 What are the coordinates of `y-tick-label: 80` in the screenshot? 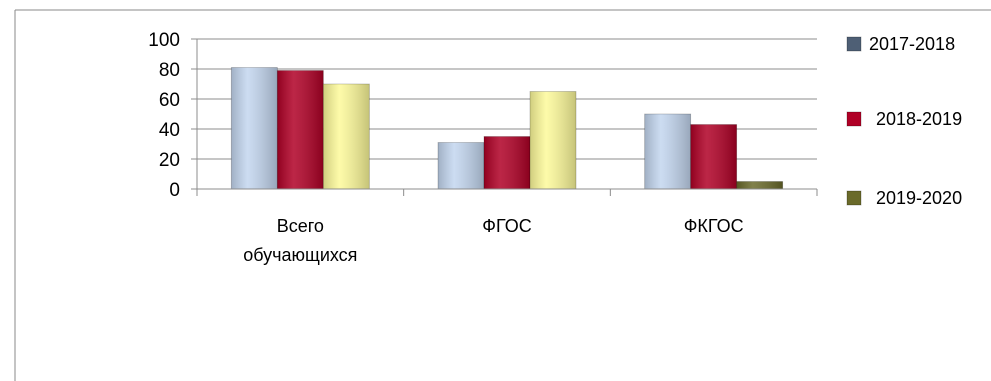 It's located at (169, 70).